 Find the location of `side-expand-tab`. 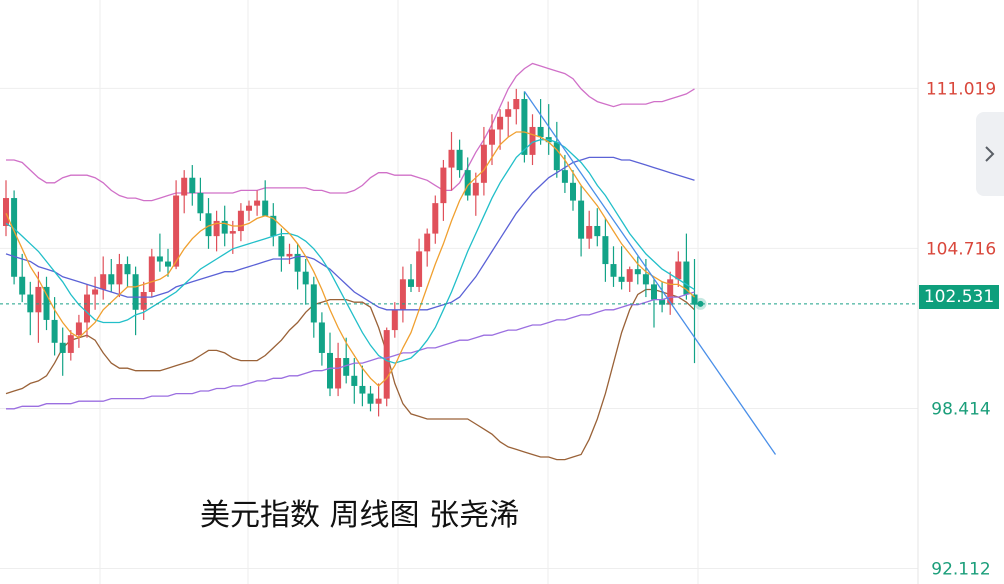

side-expand-tab is located at coordinates (990, 154).